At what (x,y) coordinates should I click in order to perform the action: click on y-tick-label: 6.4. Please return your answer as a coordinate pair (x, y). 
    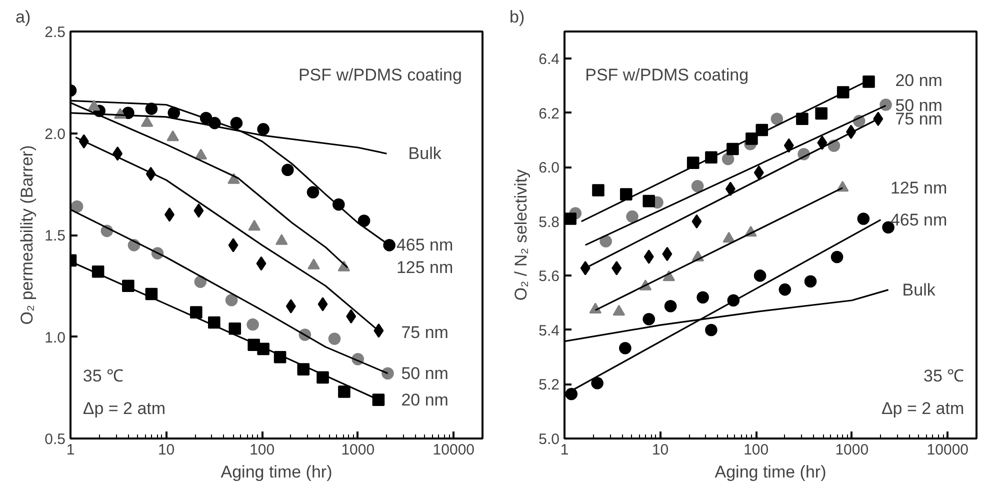
    Looking at the image, I should click on (549, 59).